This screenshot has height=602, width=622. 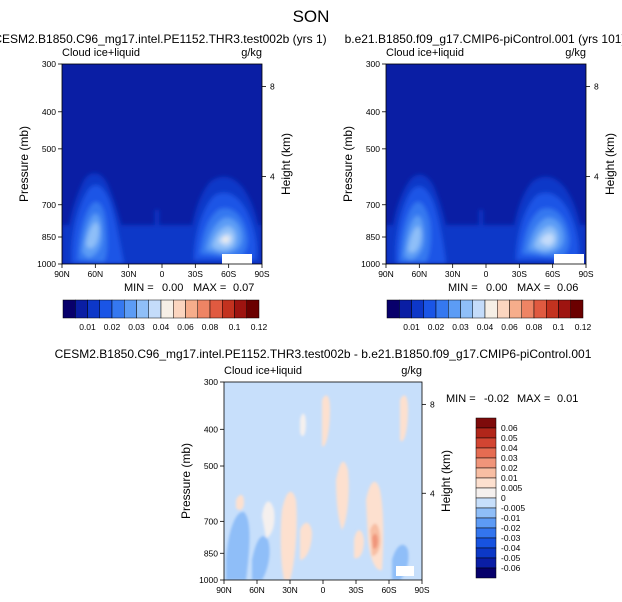 What do you see at coordinates (112, 327) in the screenshot?
I see `colorbar-label: 0.02` at bounding box center [112, 327].